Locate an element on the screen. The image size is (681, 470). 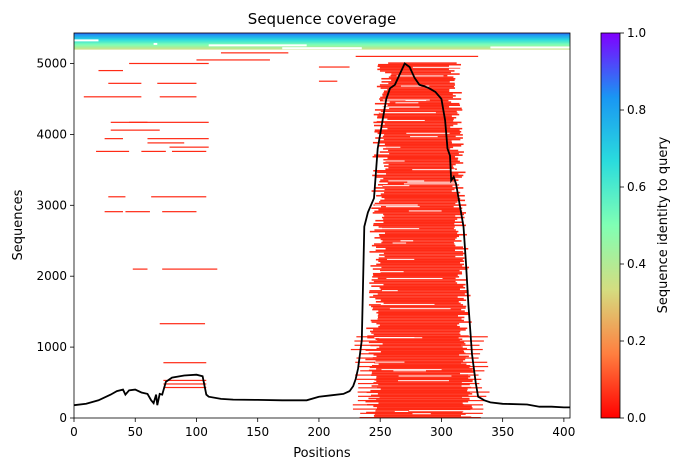
x-tick-label: 100 is located at coordinates (196, 432).